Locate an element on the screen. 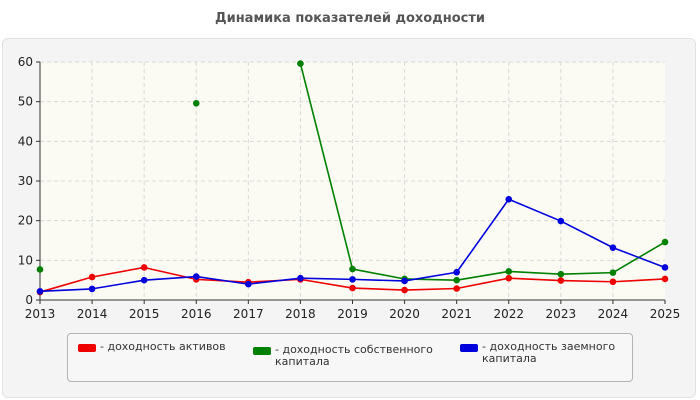  data-point-equity-2025 is located at coordinates (665, 242).